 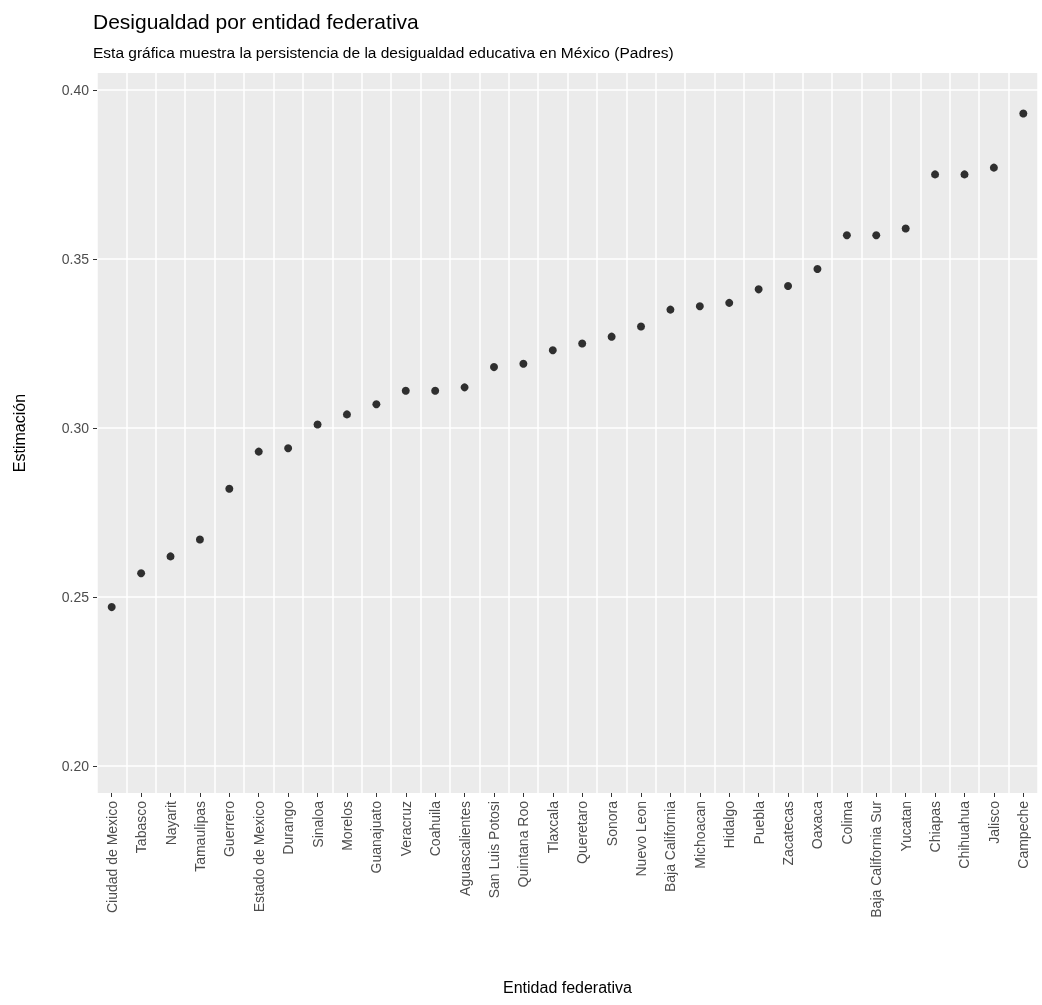 I want to click on x-tick-label: Aguascalientes, so click(x=464, y=848).